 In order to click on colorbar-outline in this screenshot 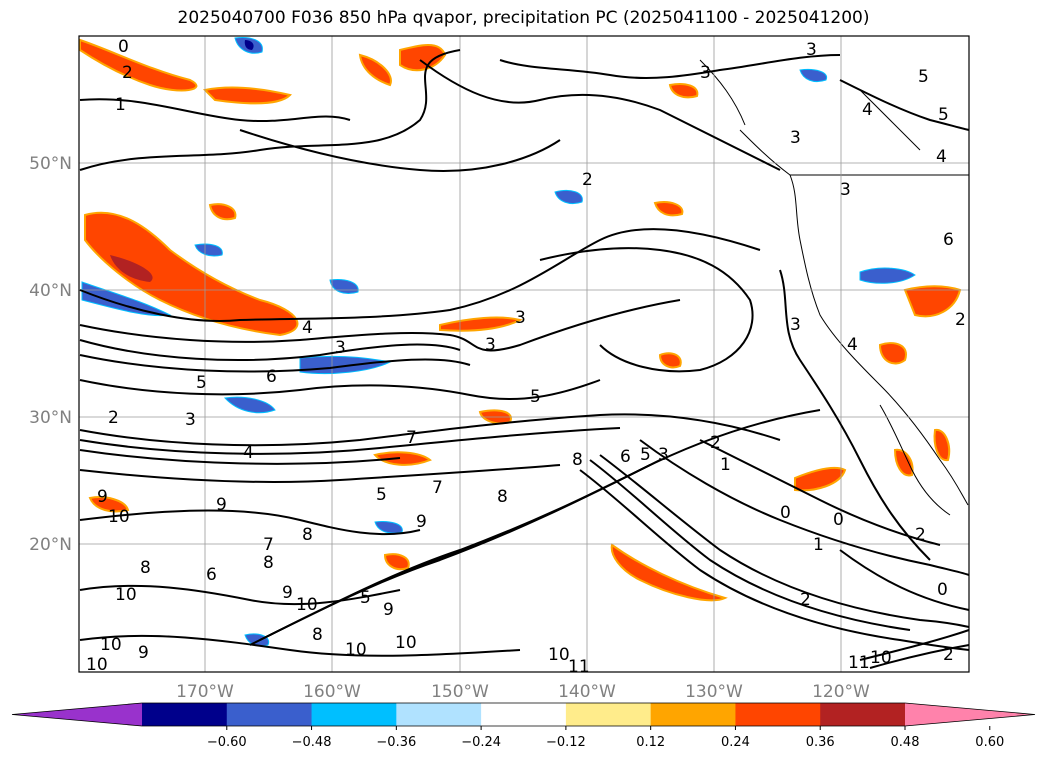, I will do `click(523, 714)`.